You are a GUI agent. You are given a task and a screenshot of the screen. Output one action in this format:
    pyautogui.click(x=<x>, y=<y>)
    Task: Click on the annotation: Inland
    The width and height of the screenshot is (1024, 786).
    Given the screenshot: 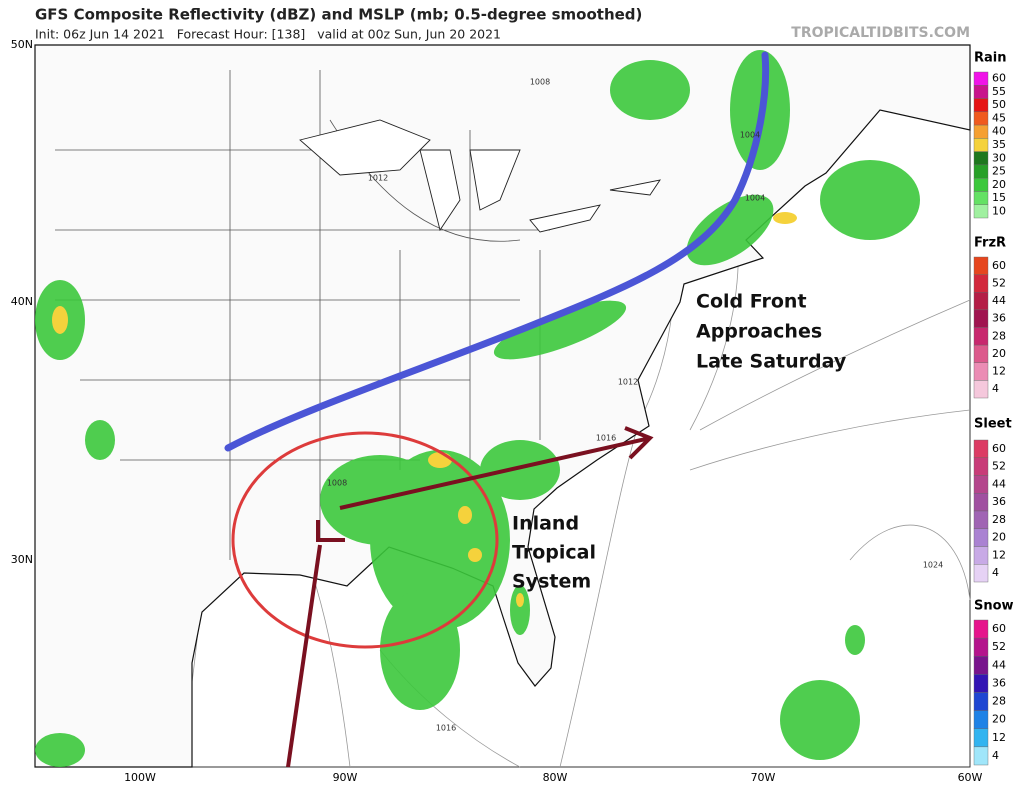 What is the action you would take?
    pyautogui.click(x=545, y=524)
    